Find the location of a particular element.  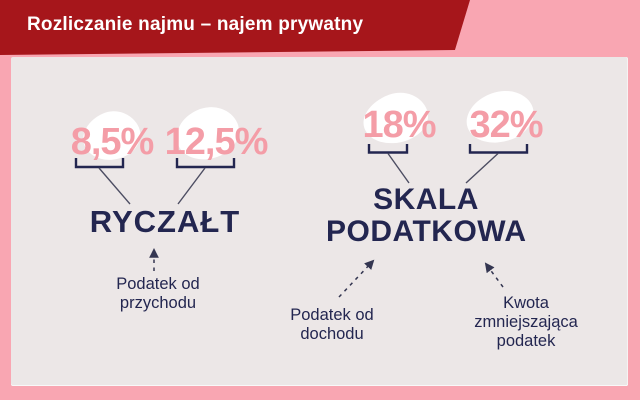

skala-title-line1: SKALA is located at coordinates (426, 199).